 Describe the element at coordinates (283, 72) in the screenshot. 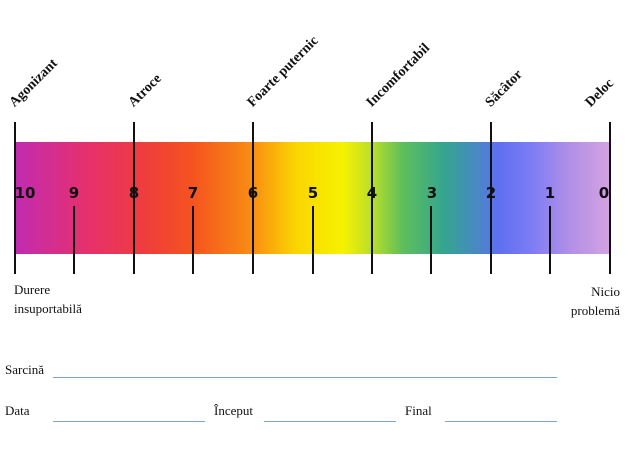

I see `label-very-strong: Foarte puternic` at that location.